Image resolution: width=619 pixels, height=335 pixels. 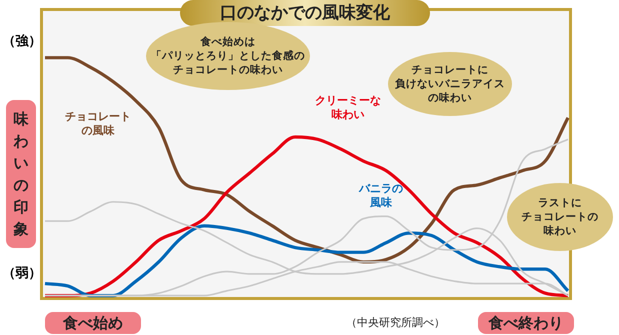 I want to click on text: 食べ始め, so click(x=93, y=323).